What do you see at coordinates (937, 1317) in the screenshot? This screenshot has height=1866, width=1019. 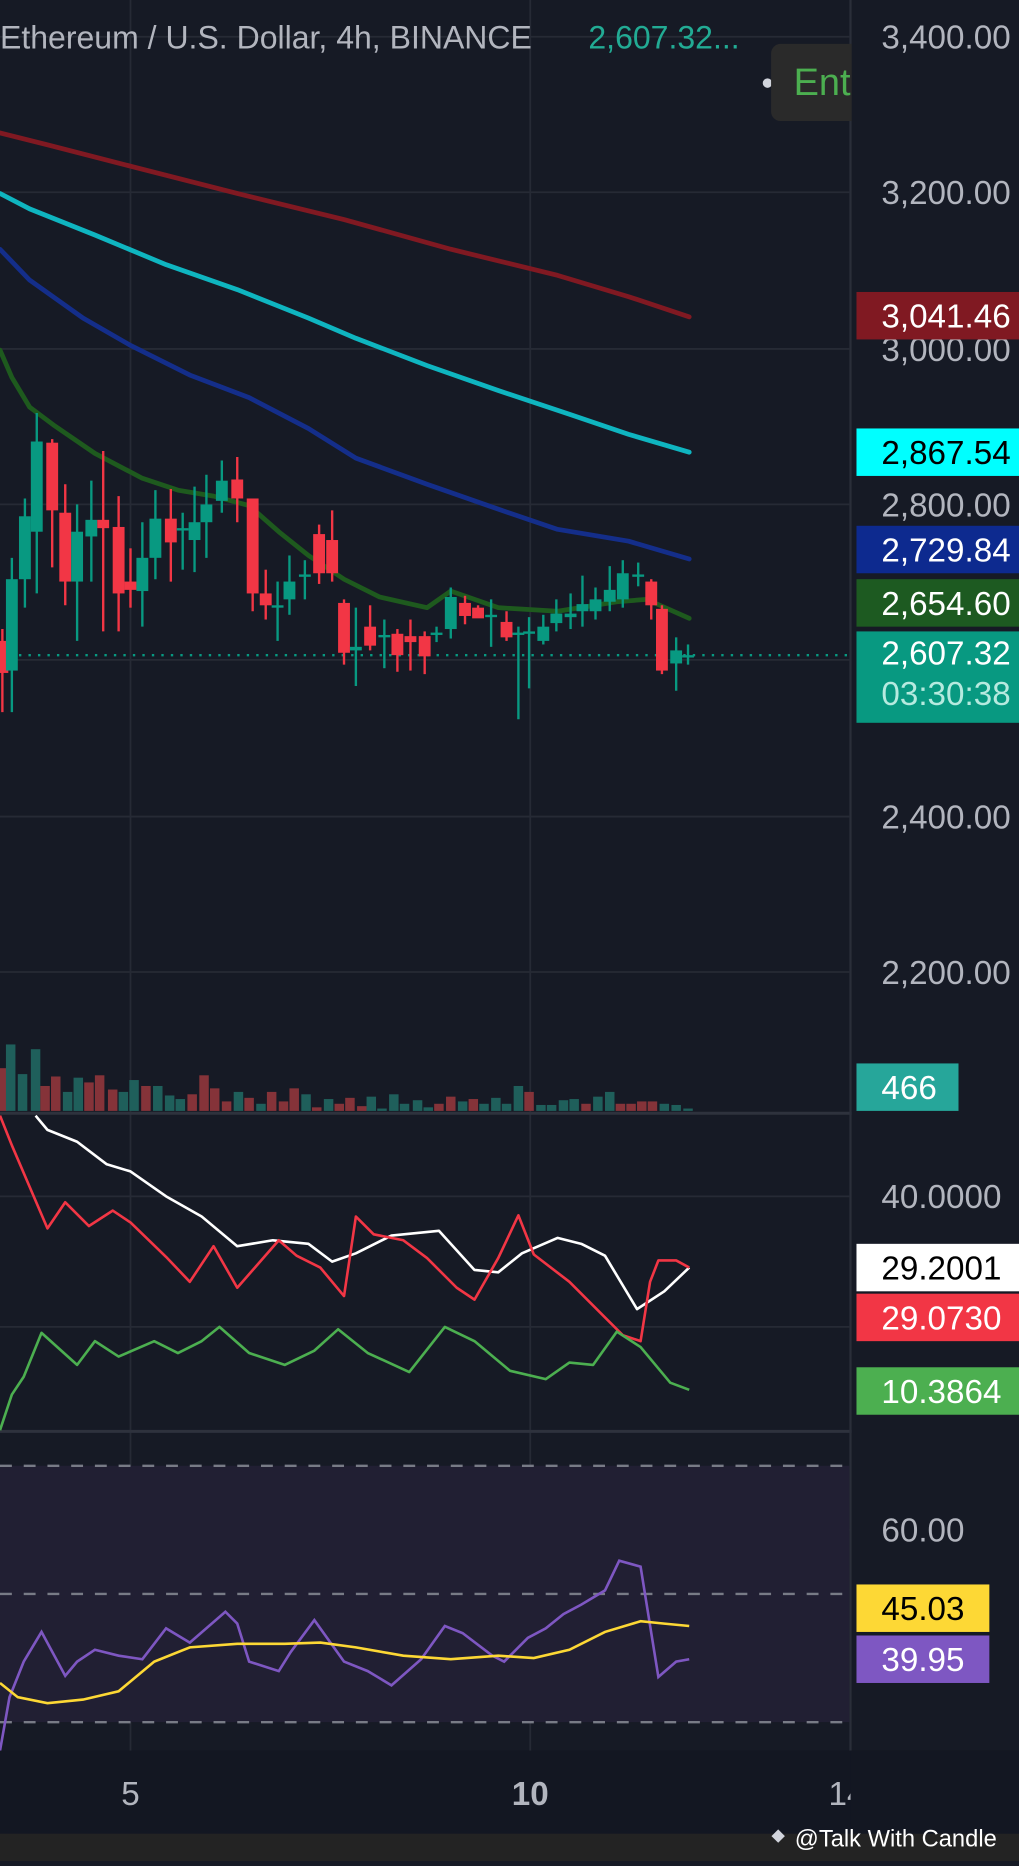 I see `minus-di-badge: 29.0730` at bounding box center [937, 1317].